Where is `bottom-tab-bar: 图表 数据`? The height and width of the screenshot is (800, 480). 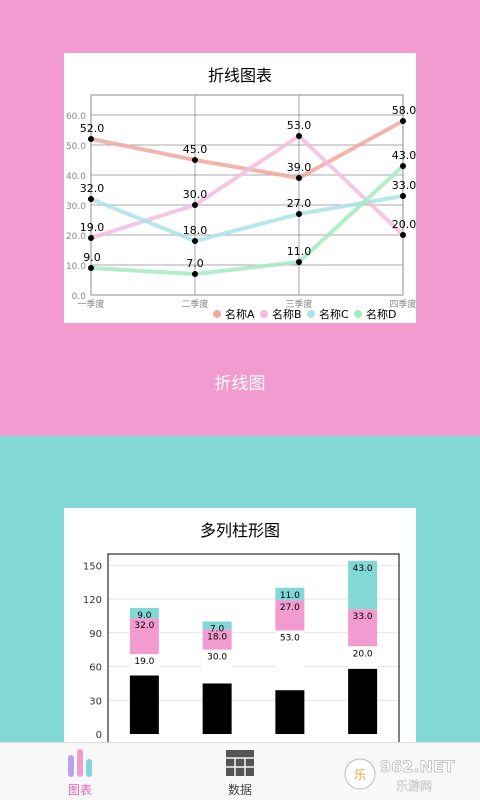 bottom-tab-bar: 图表 数据 is located at coordinates (240, 771).